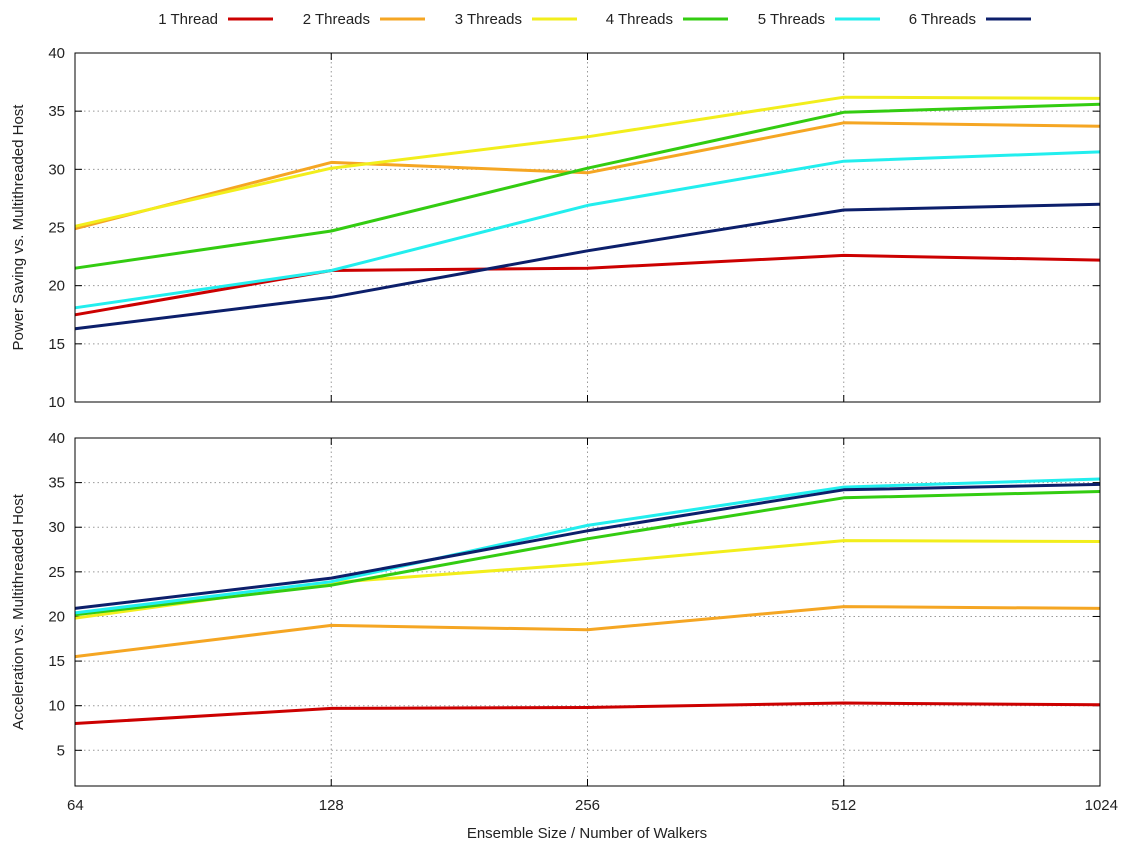 This screenshot has height=842, width=1125. What do you see at coordinates (75, 805) in the screenshot?
I see `x-tick-label: 64` at bounding box center [75, 805].